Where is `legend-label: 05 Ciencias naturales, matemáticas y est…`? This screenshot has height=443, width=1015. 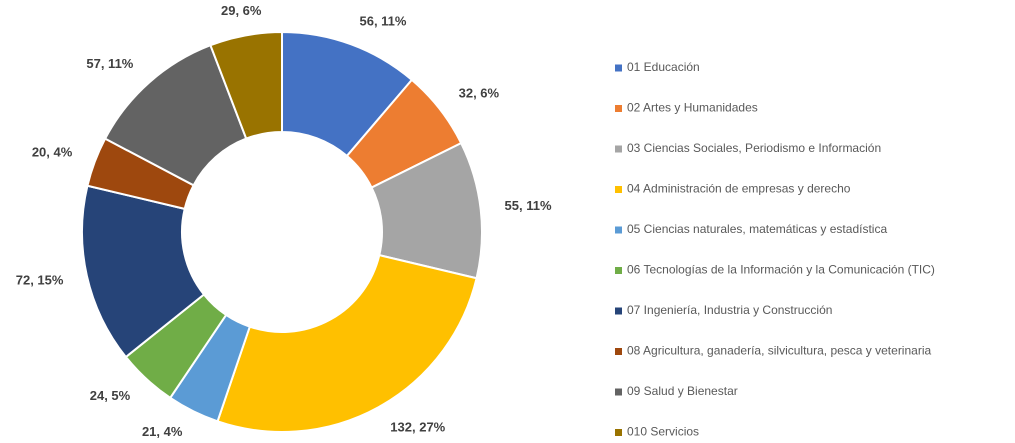 legend-label: 05 Ciencias naturales, matemáticas y est… is located at coordinates (757, 229).